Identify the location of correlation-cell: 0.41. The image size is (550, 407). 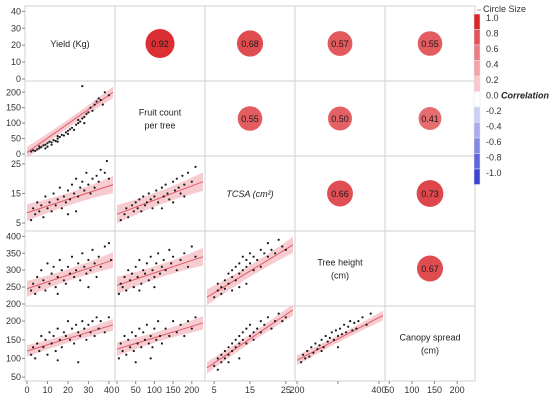
(430, 118).